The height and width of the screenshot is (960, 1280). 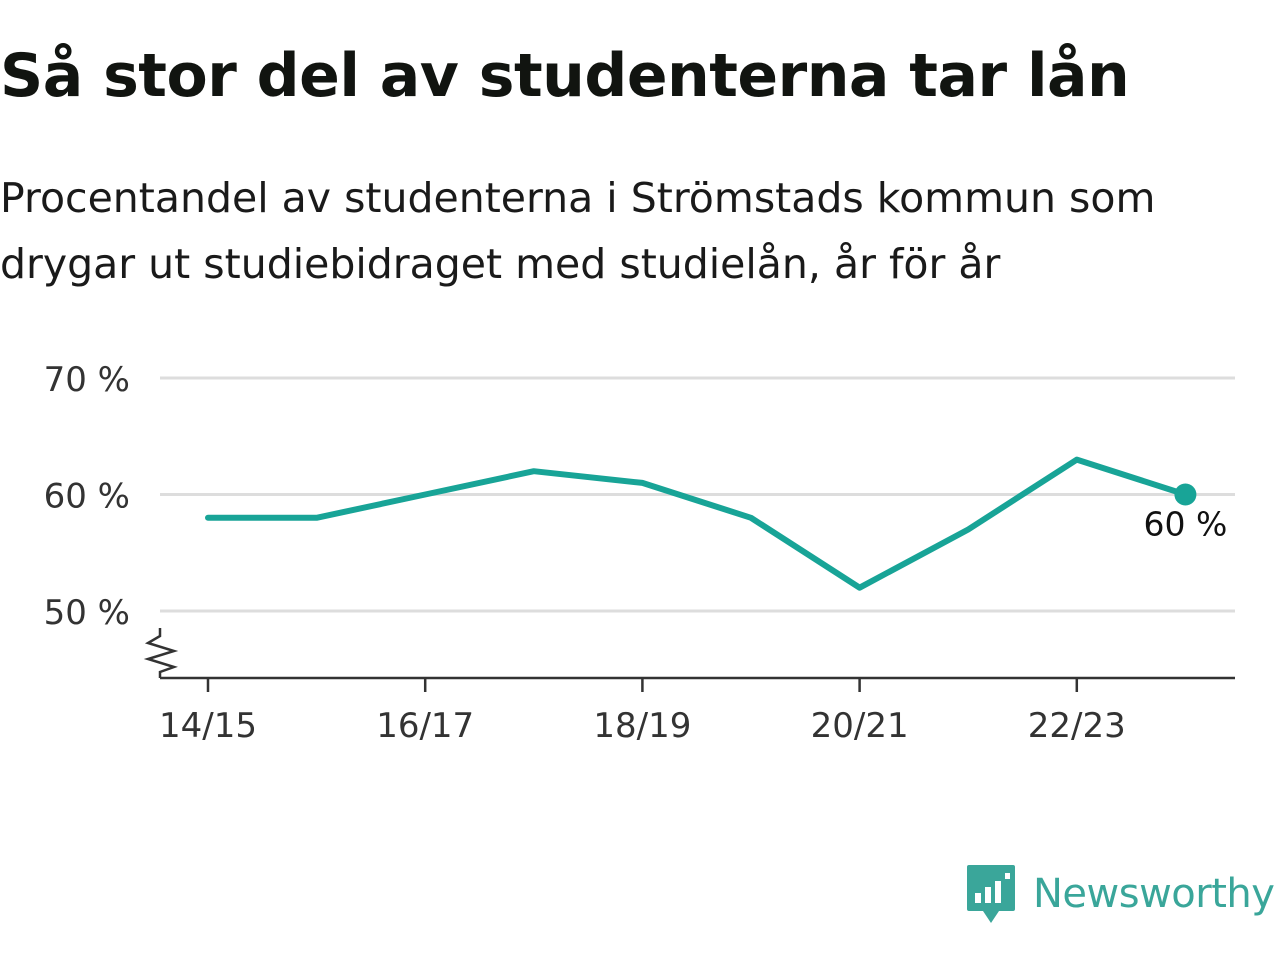 I want to click on series-line, so click(x=697, y=523).